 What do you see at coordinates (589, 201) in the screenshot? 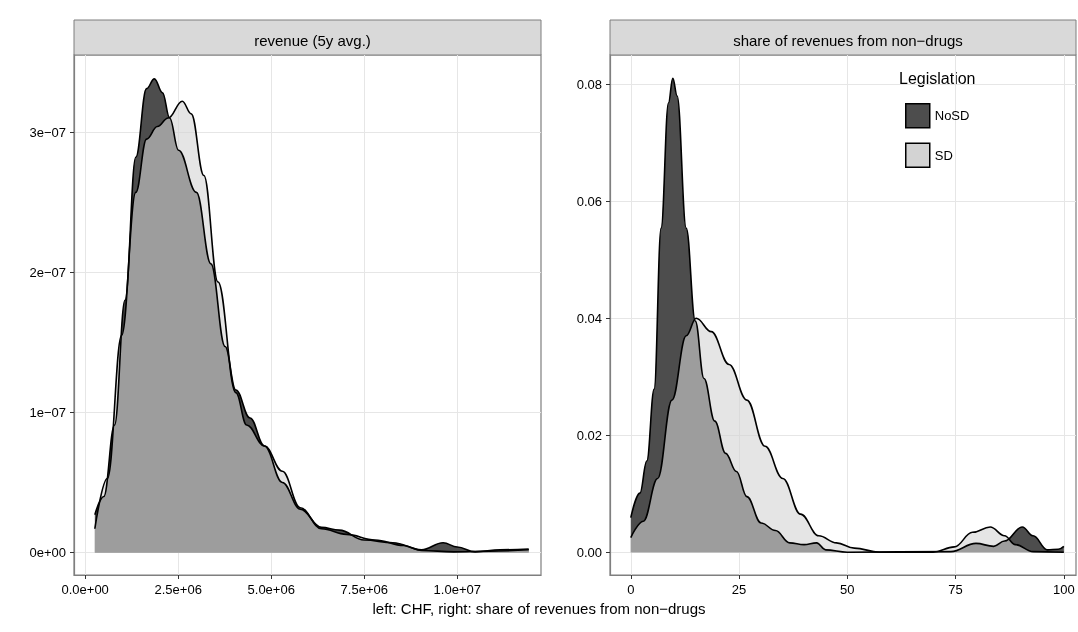
I see `y-tick-label: 0.06` at bounding box center [589, 201].